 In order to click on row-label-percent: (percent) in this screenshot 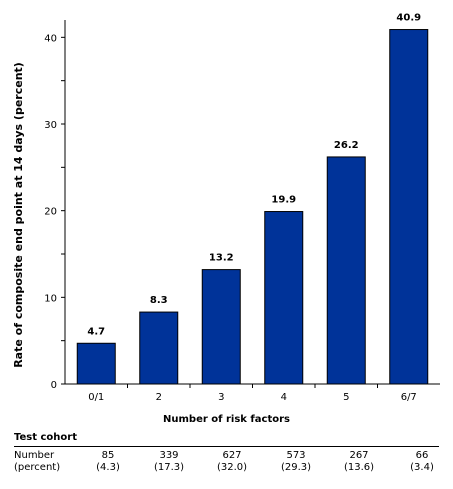, I will do `click(37, 467)`.